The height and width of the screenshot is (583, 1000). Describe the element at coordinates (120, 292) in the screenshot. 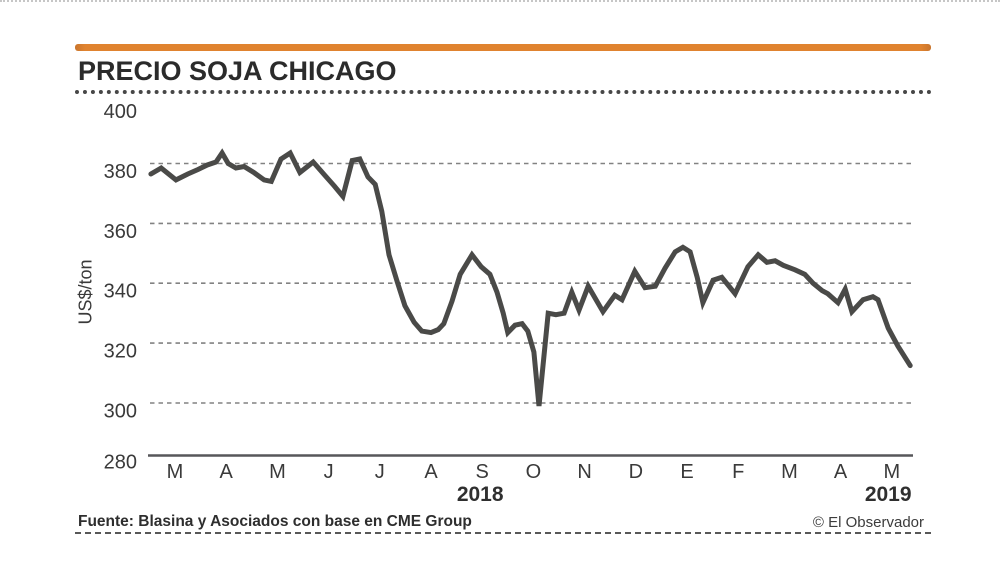

I see `y-tick-340: 340` at that location.